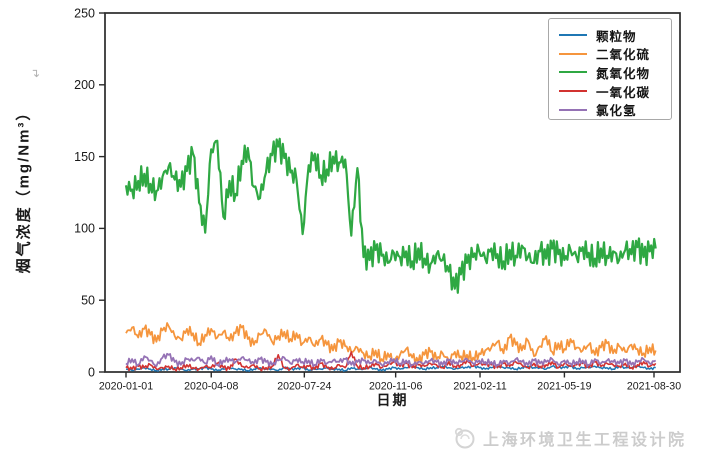  I want to click on x-tick-label: 2020-07-24, so click(304, 387).